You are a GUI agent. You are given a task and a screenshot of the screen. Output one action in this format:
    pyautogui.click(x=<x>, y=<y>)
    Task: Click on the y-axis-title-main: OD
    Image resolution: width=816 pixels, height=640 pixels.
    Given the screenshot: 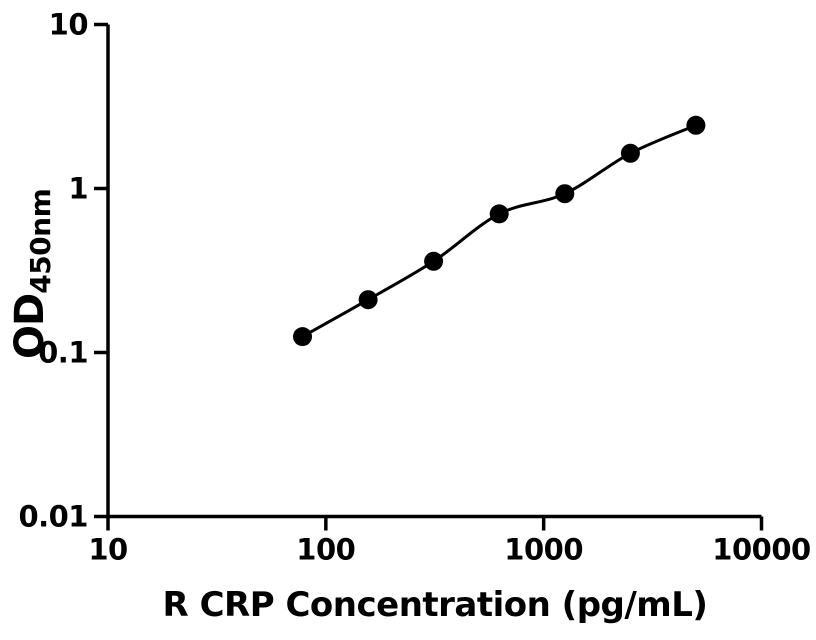 What is the action you would take?
    pyautogui.click(x=30, y=326)
    